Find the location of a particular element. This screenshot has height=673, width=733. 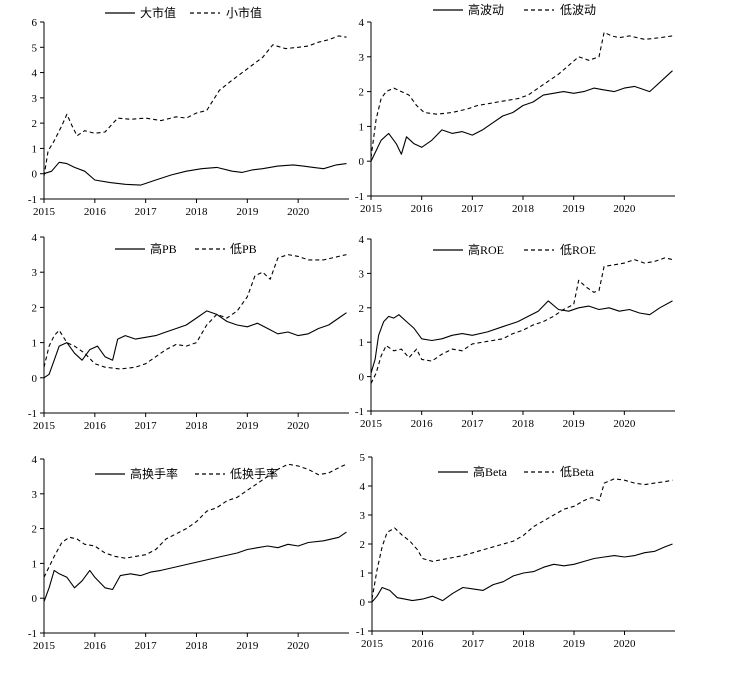

chart-panel-volatility: -1 0 1 2 3 4 2015 2016 2017 2018 2019 2020 高波动 低波动 is located at coordinates (515, 108).